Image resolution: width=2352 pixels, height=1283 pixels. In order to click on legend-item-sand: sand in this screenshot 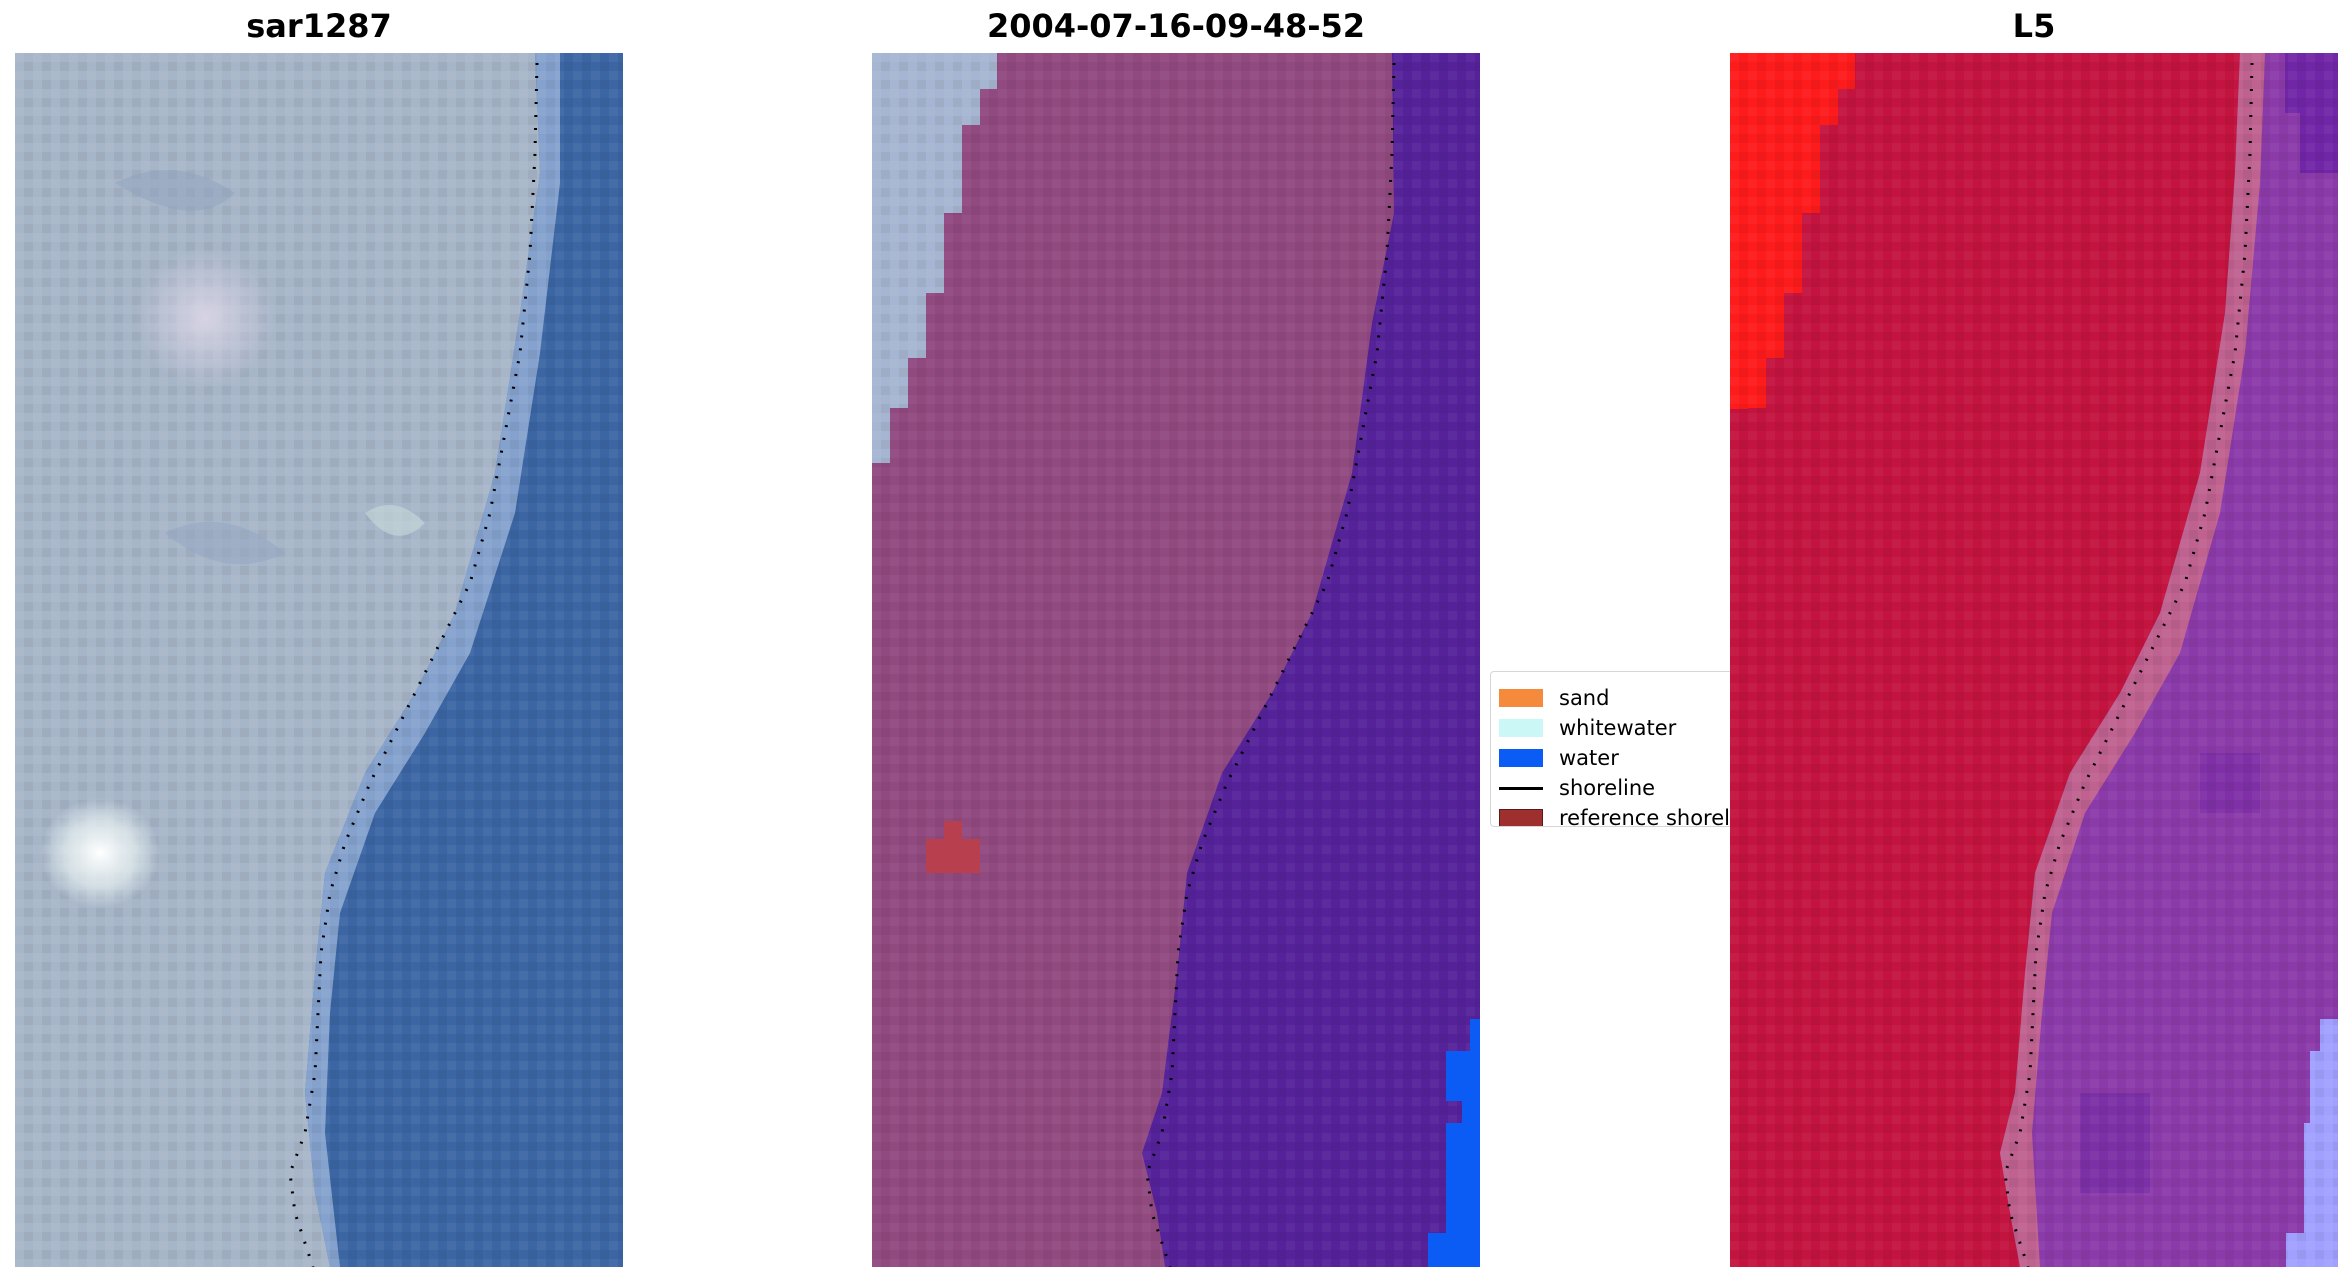, I will do `click(1554, 698)`.